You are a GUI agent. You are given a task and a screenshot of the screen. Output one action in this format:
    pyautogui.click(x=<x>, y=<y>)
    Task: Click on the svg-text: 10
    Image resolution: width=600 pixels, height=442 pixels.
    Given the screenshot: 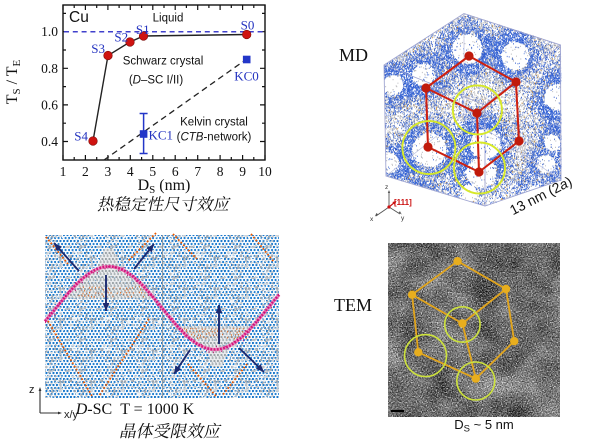 What is the action you would take?
    pyautogui.click(x=265, y=171)
    